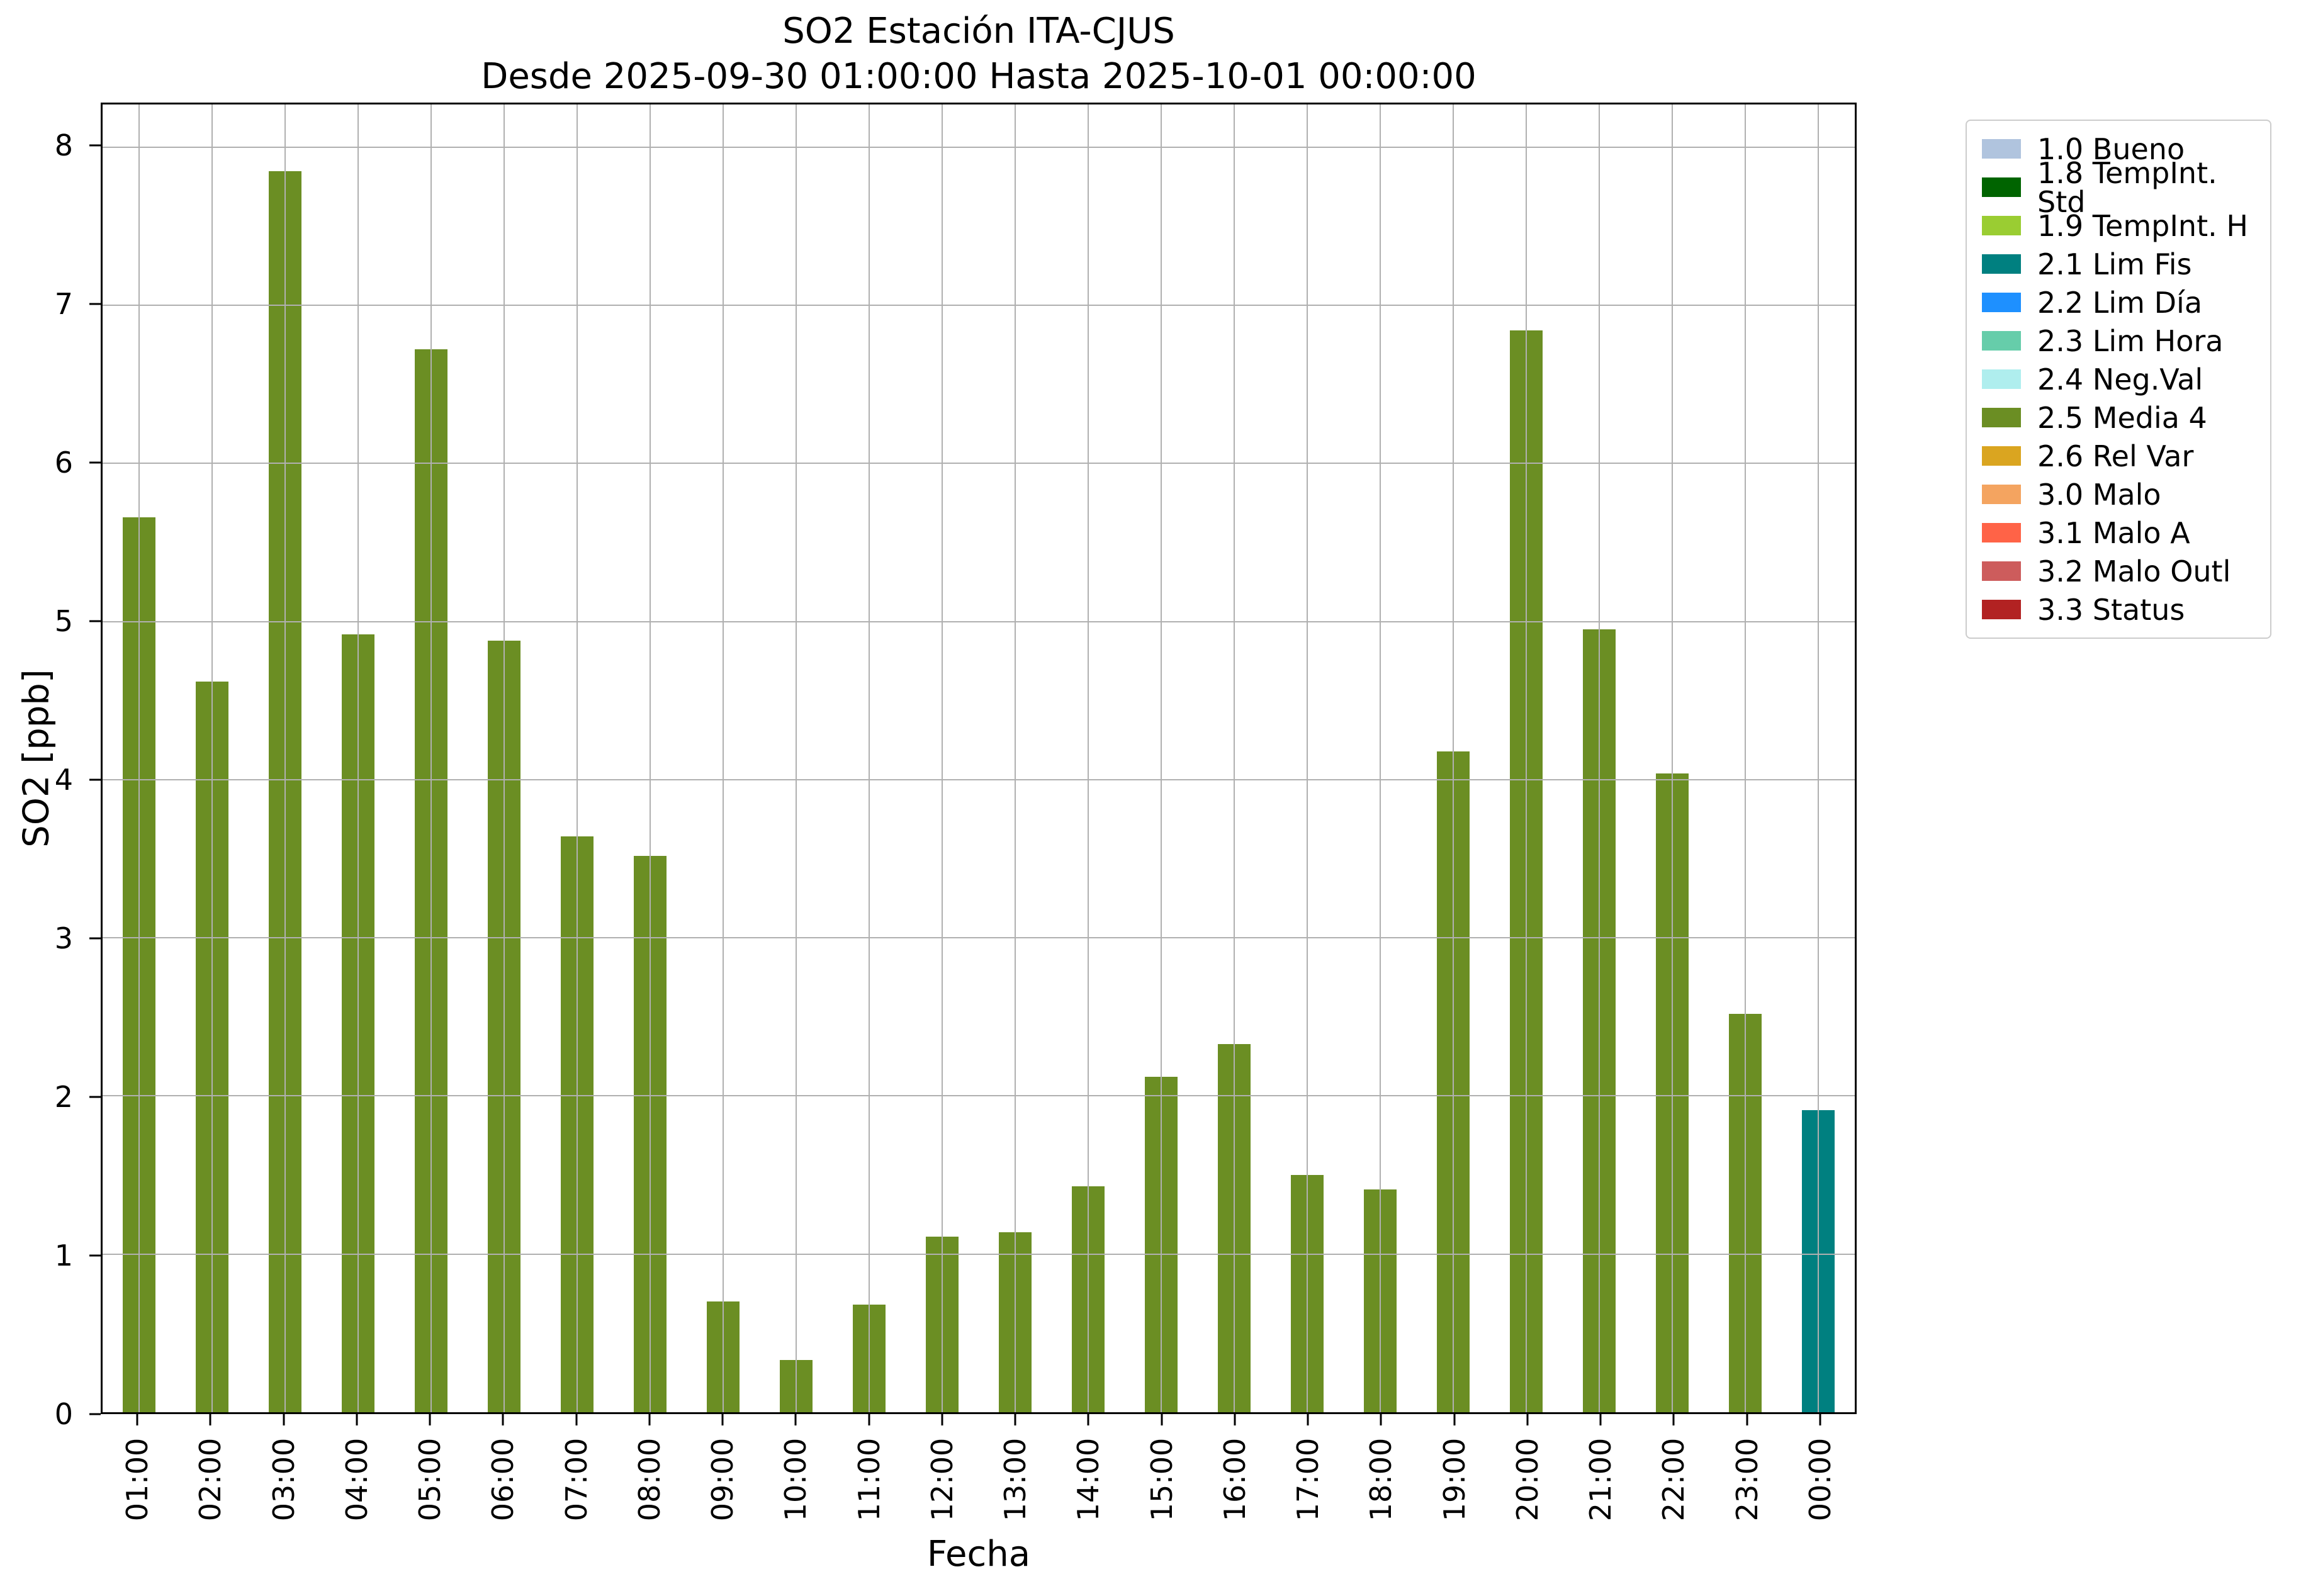 The image size is (2301, 1596). I want to click on x-tick-label: 13:00, so click(1015, 1479).